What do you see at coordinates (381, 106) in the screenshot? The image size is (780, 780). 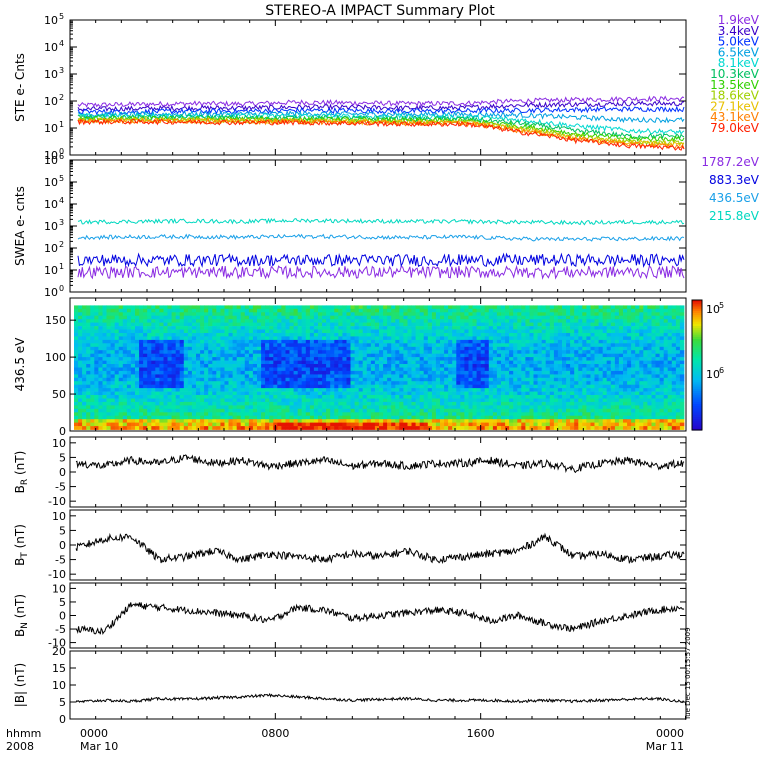 I see `series-line-3.4keV` at bounding box center [381, 106].